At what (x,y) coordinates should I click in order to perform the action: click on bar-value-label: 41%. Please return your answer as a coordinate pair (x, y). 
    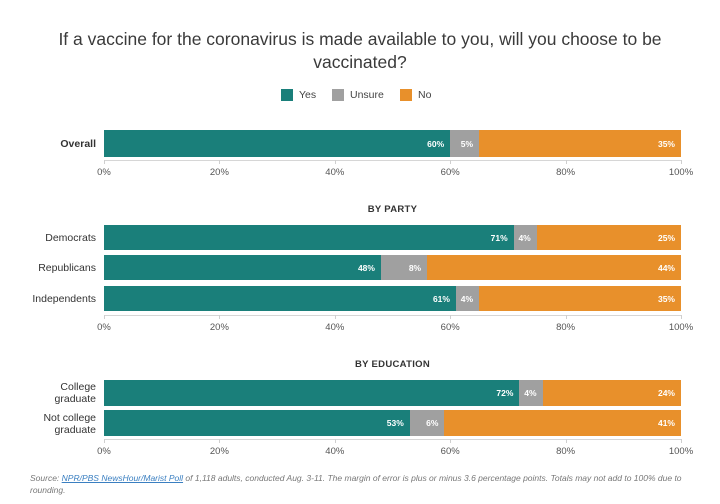
    Looking at the image, I should click on (666, 423).